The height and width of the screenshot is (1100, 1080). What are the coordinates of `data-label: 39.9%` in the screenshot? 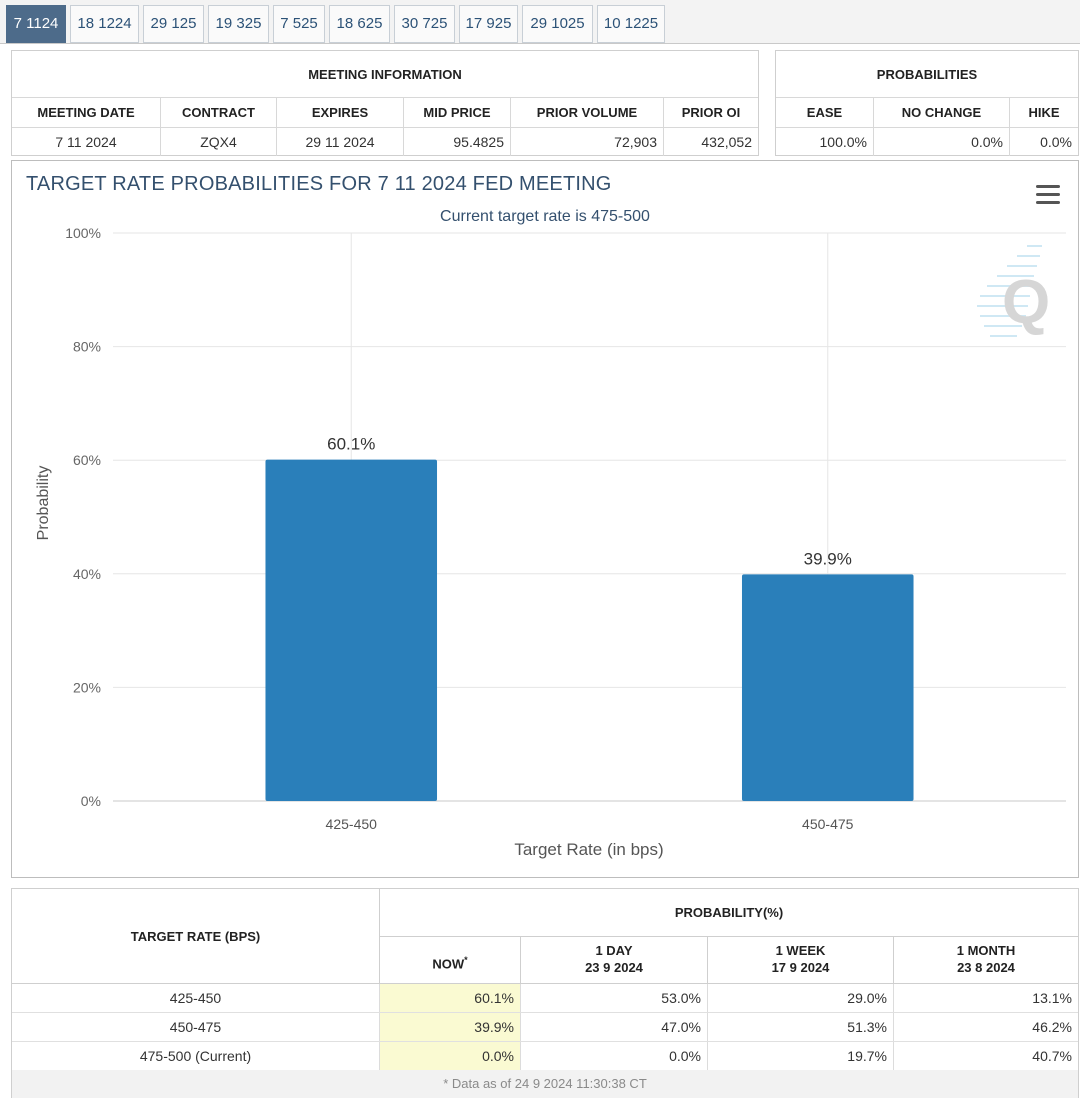 It's located at (828, 558).